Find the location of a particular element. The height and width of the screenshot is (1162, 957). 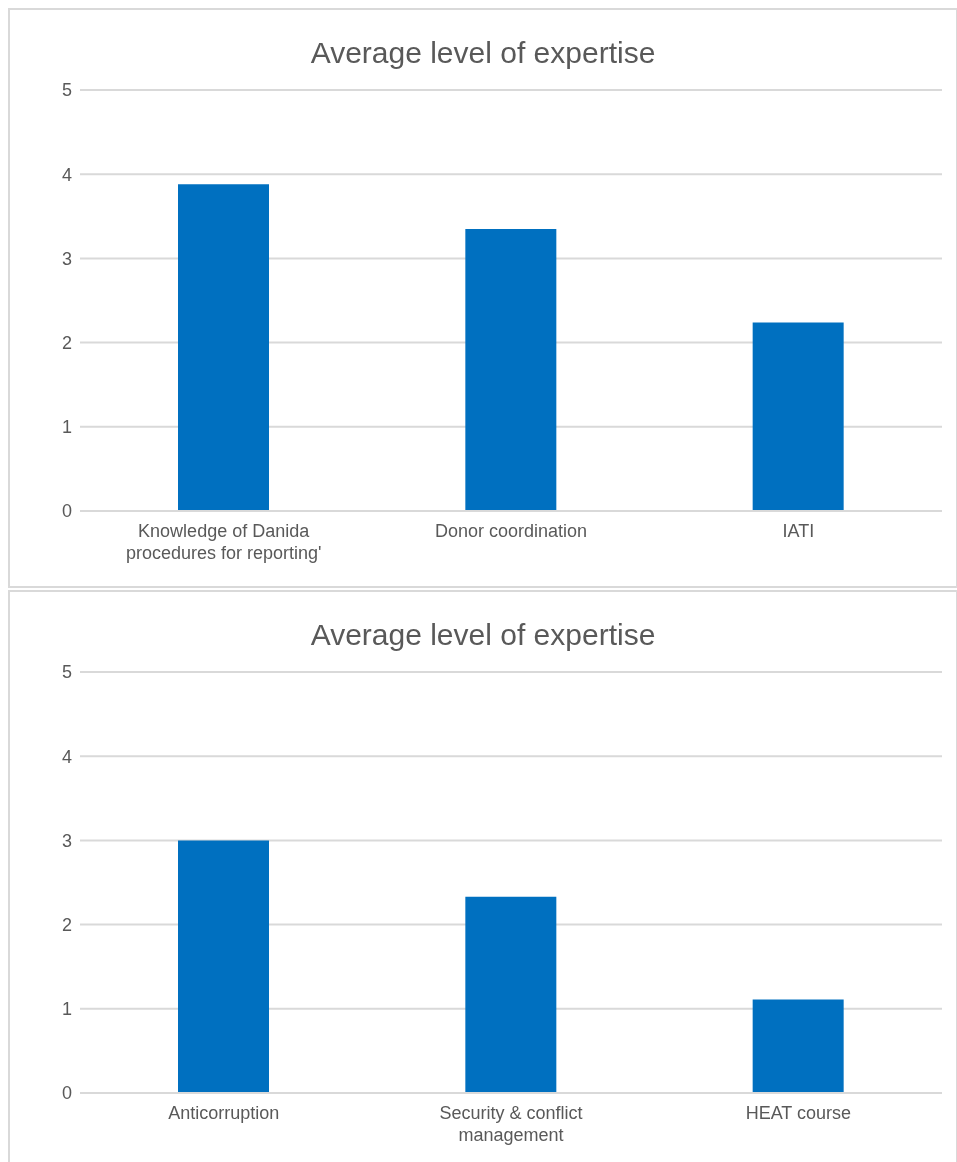

x-tick-label: HEAT course is located at coordinates (798, 1113).